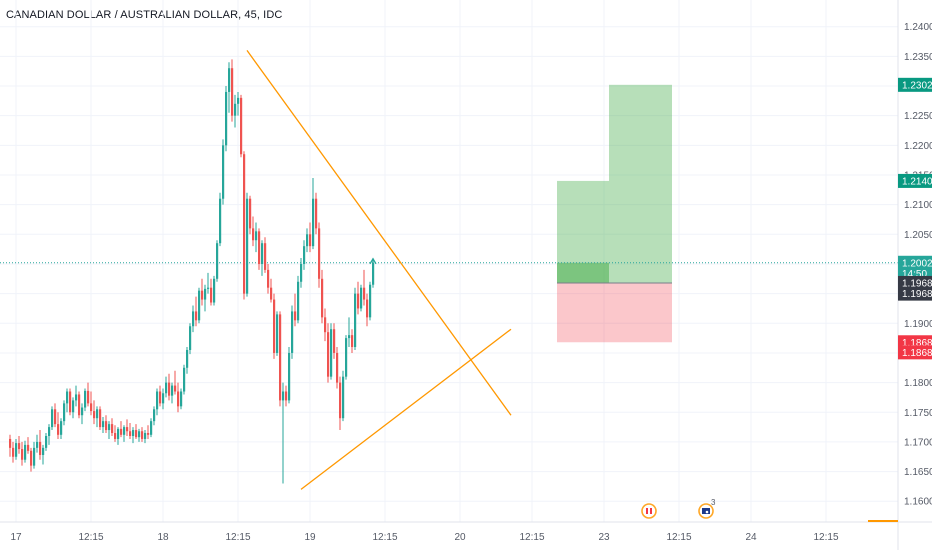 Image resolution: width=932 pixels, height=550 pixels. I want to click on y-tick-label: 1.1750, so click(918, 413).